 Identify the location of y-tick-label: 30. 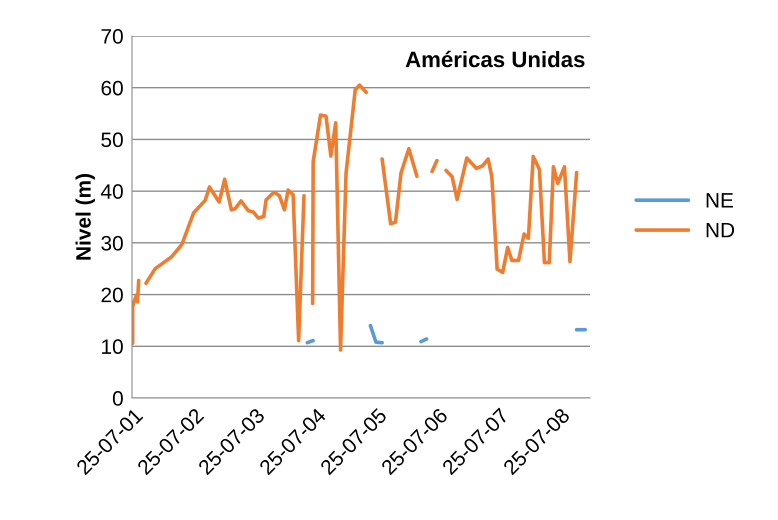
(112, 243).